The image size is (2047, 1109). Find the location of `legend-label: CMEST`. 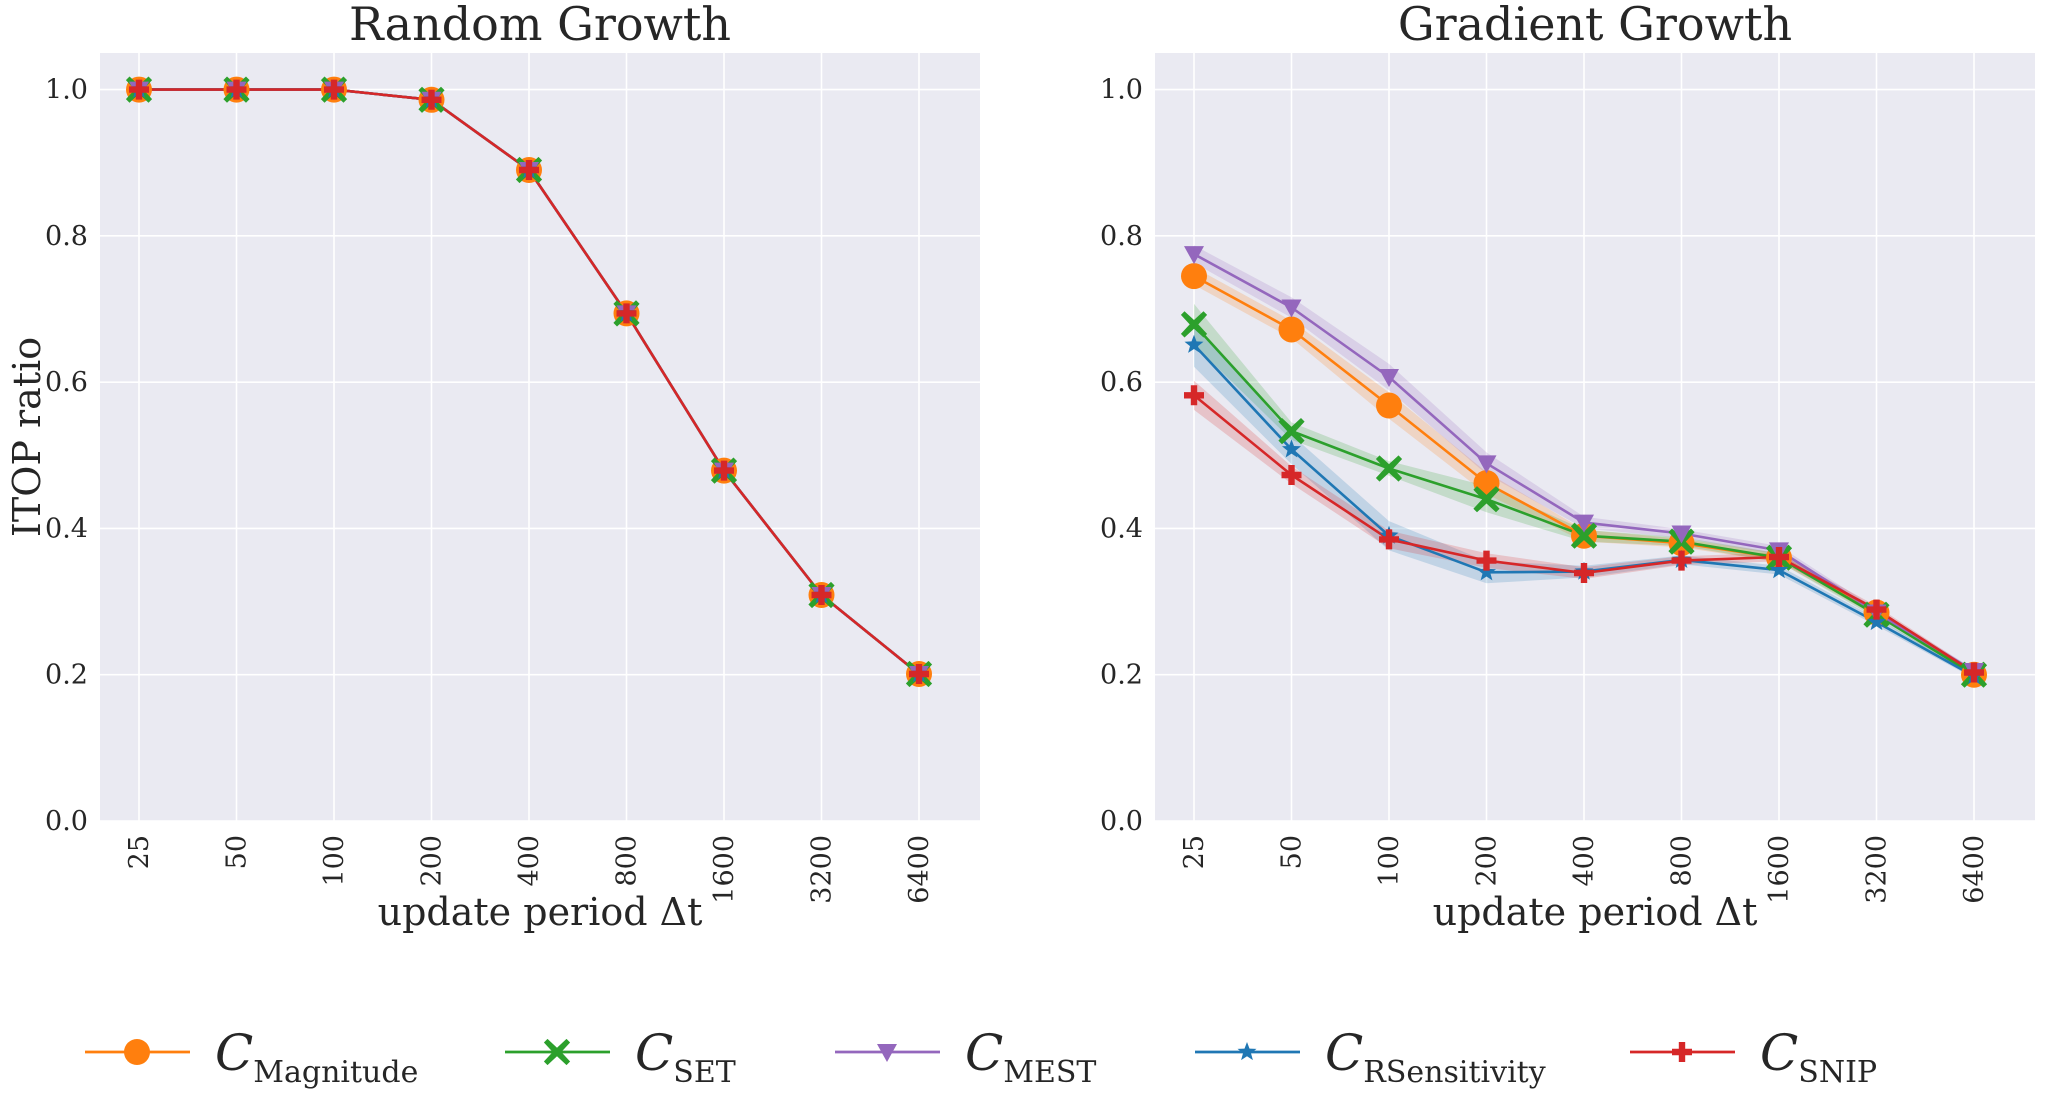

legend-label: CMEST is located at coordinates (1030, 1057).